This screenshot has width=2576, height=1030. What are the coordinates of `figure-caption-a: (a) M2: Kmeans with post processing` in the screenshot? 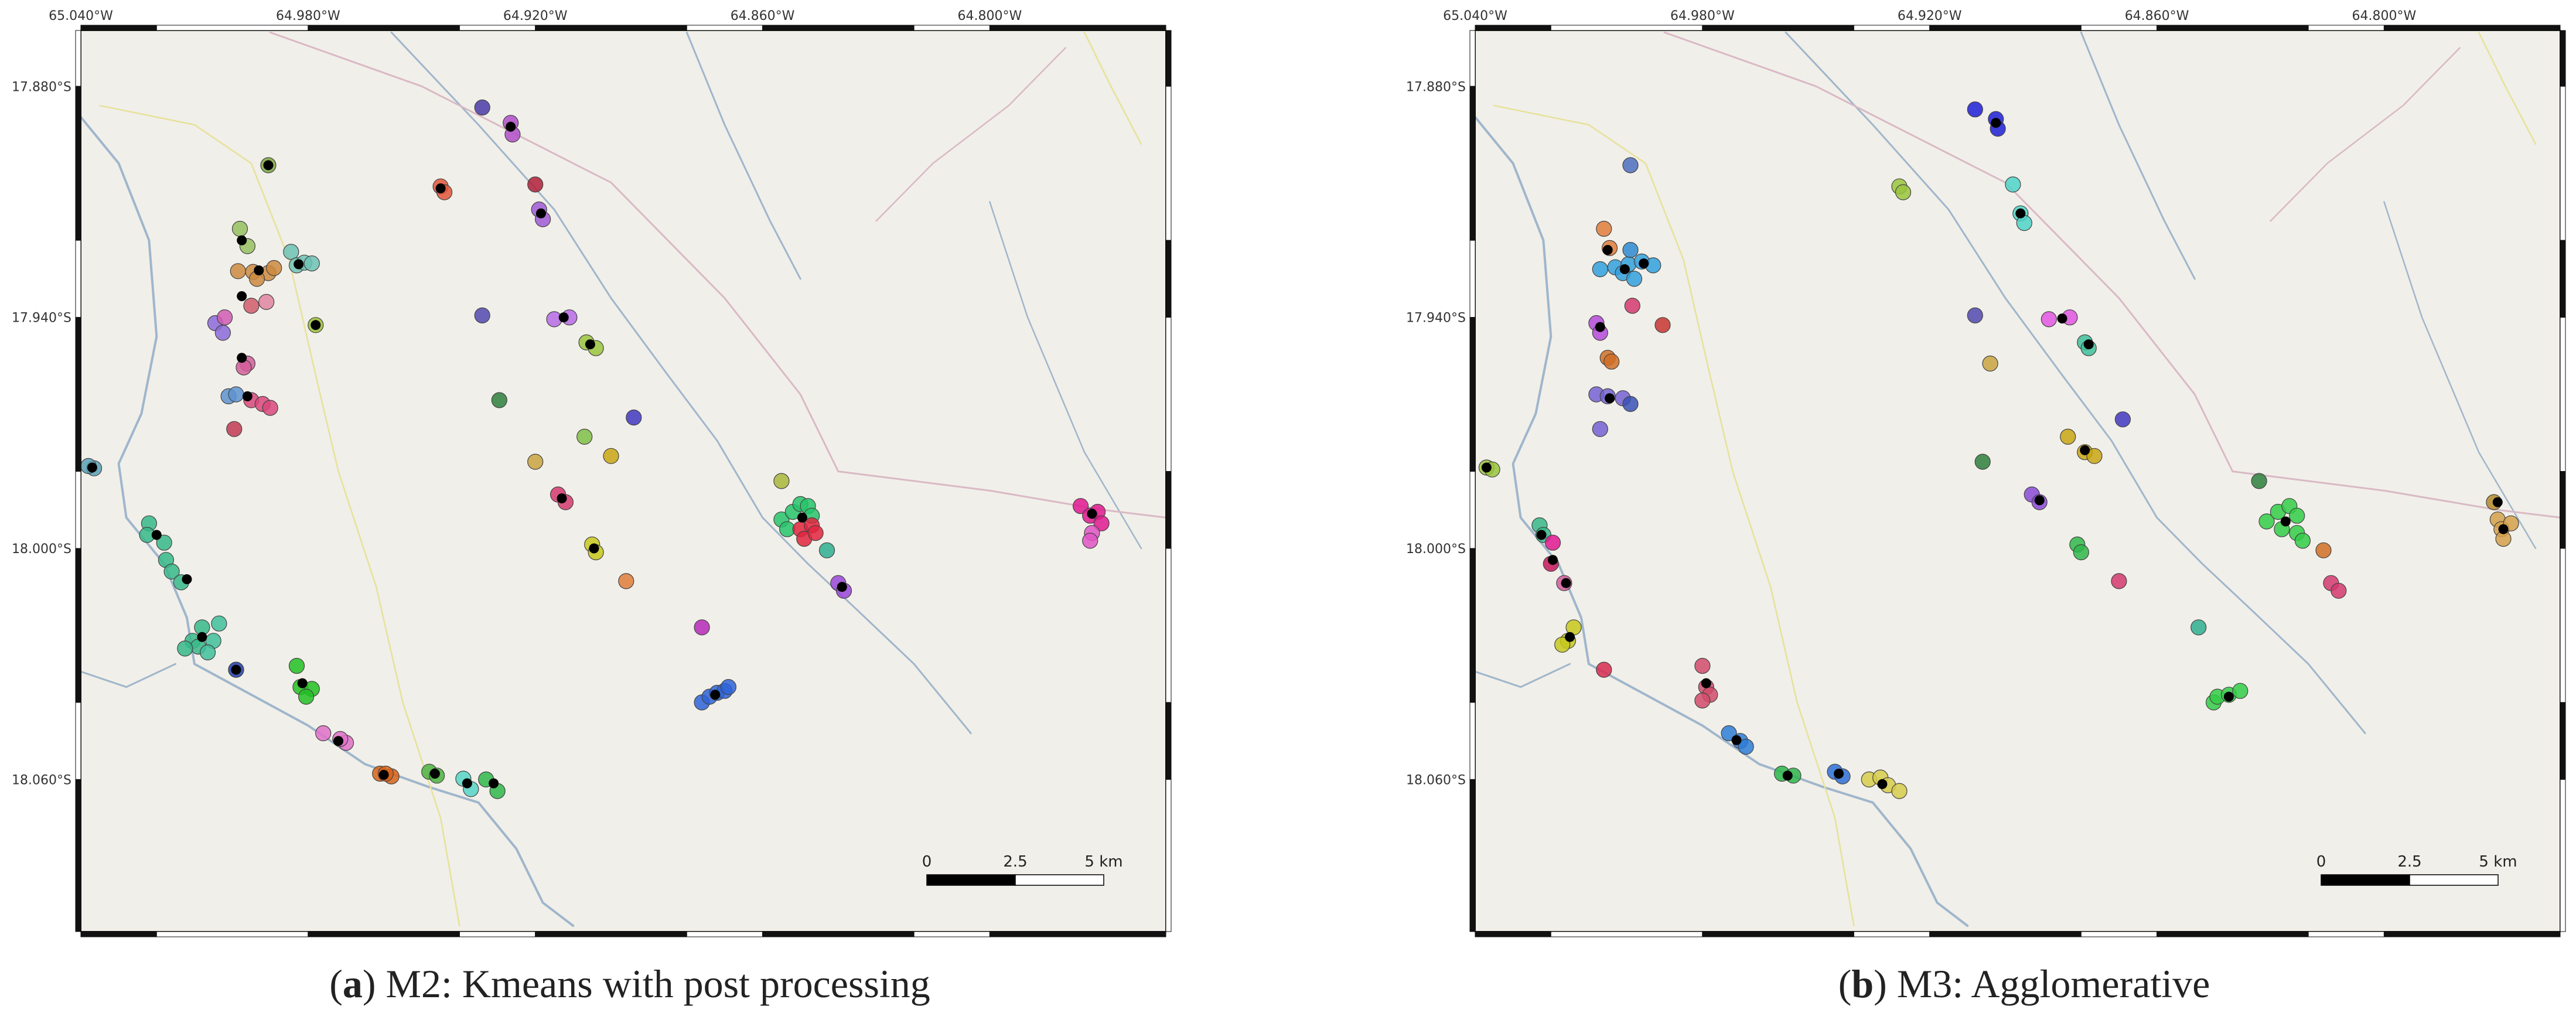 It's located at (630, 984).